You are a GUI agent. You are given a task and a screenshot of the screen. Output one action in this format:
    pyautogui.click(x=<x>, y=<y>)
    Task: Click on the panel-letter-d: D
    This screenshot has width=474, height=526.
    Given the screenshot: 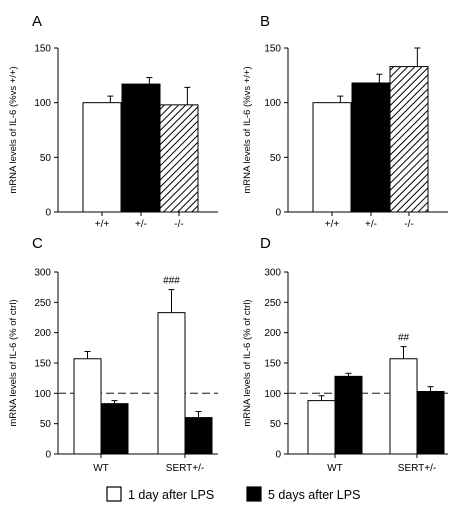 What is the action you would take?
    pyautogui.click(x=265, y=243)
    